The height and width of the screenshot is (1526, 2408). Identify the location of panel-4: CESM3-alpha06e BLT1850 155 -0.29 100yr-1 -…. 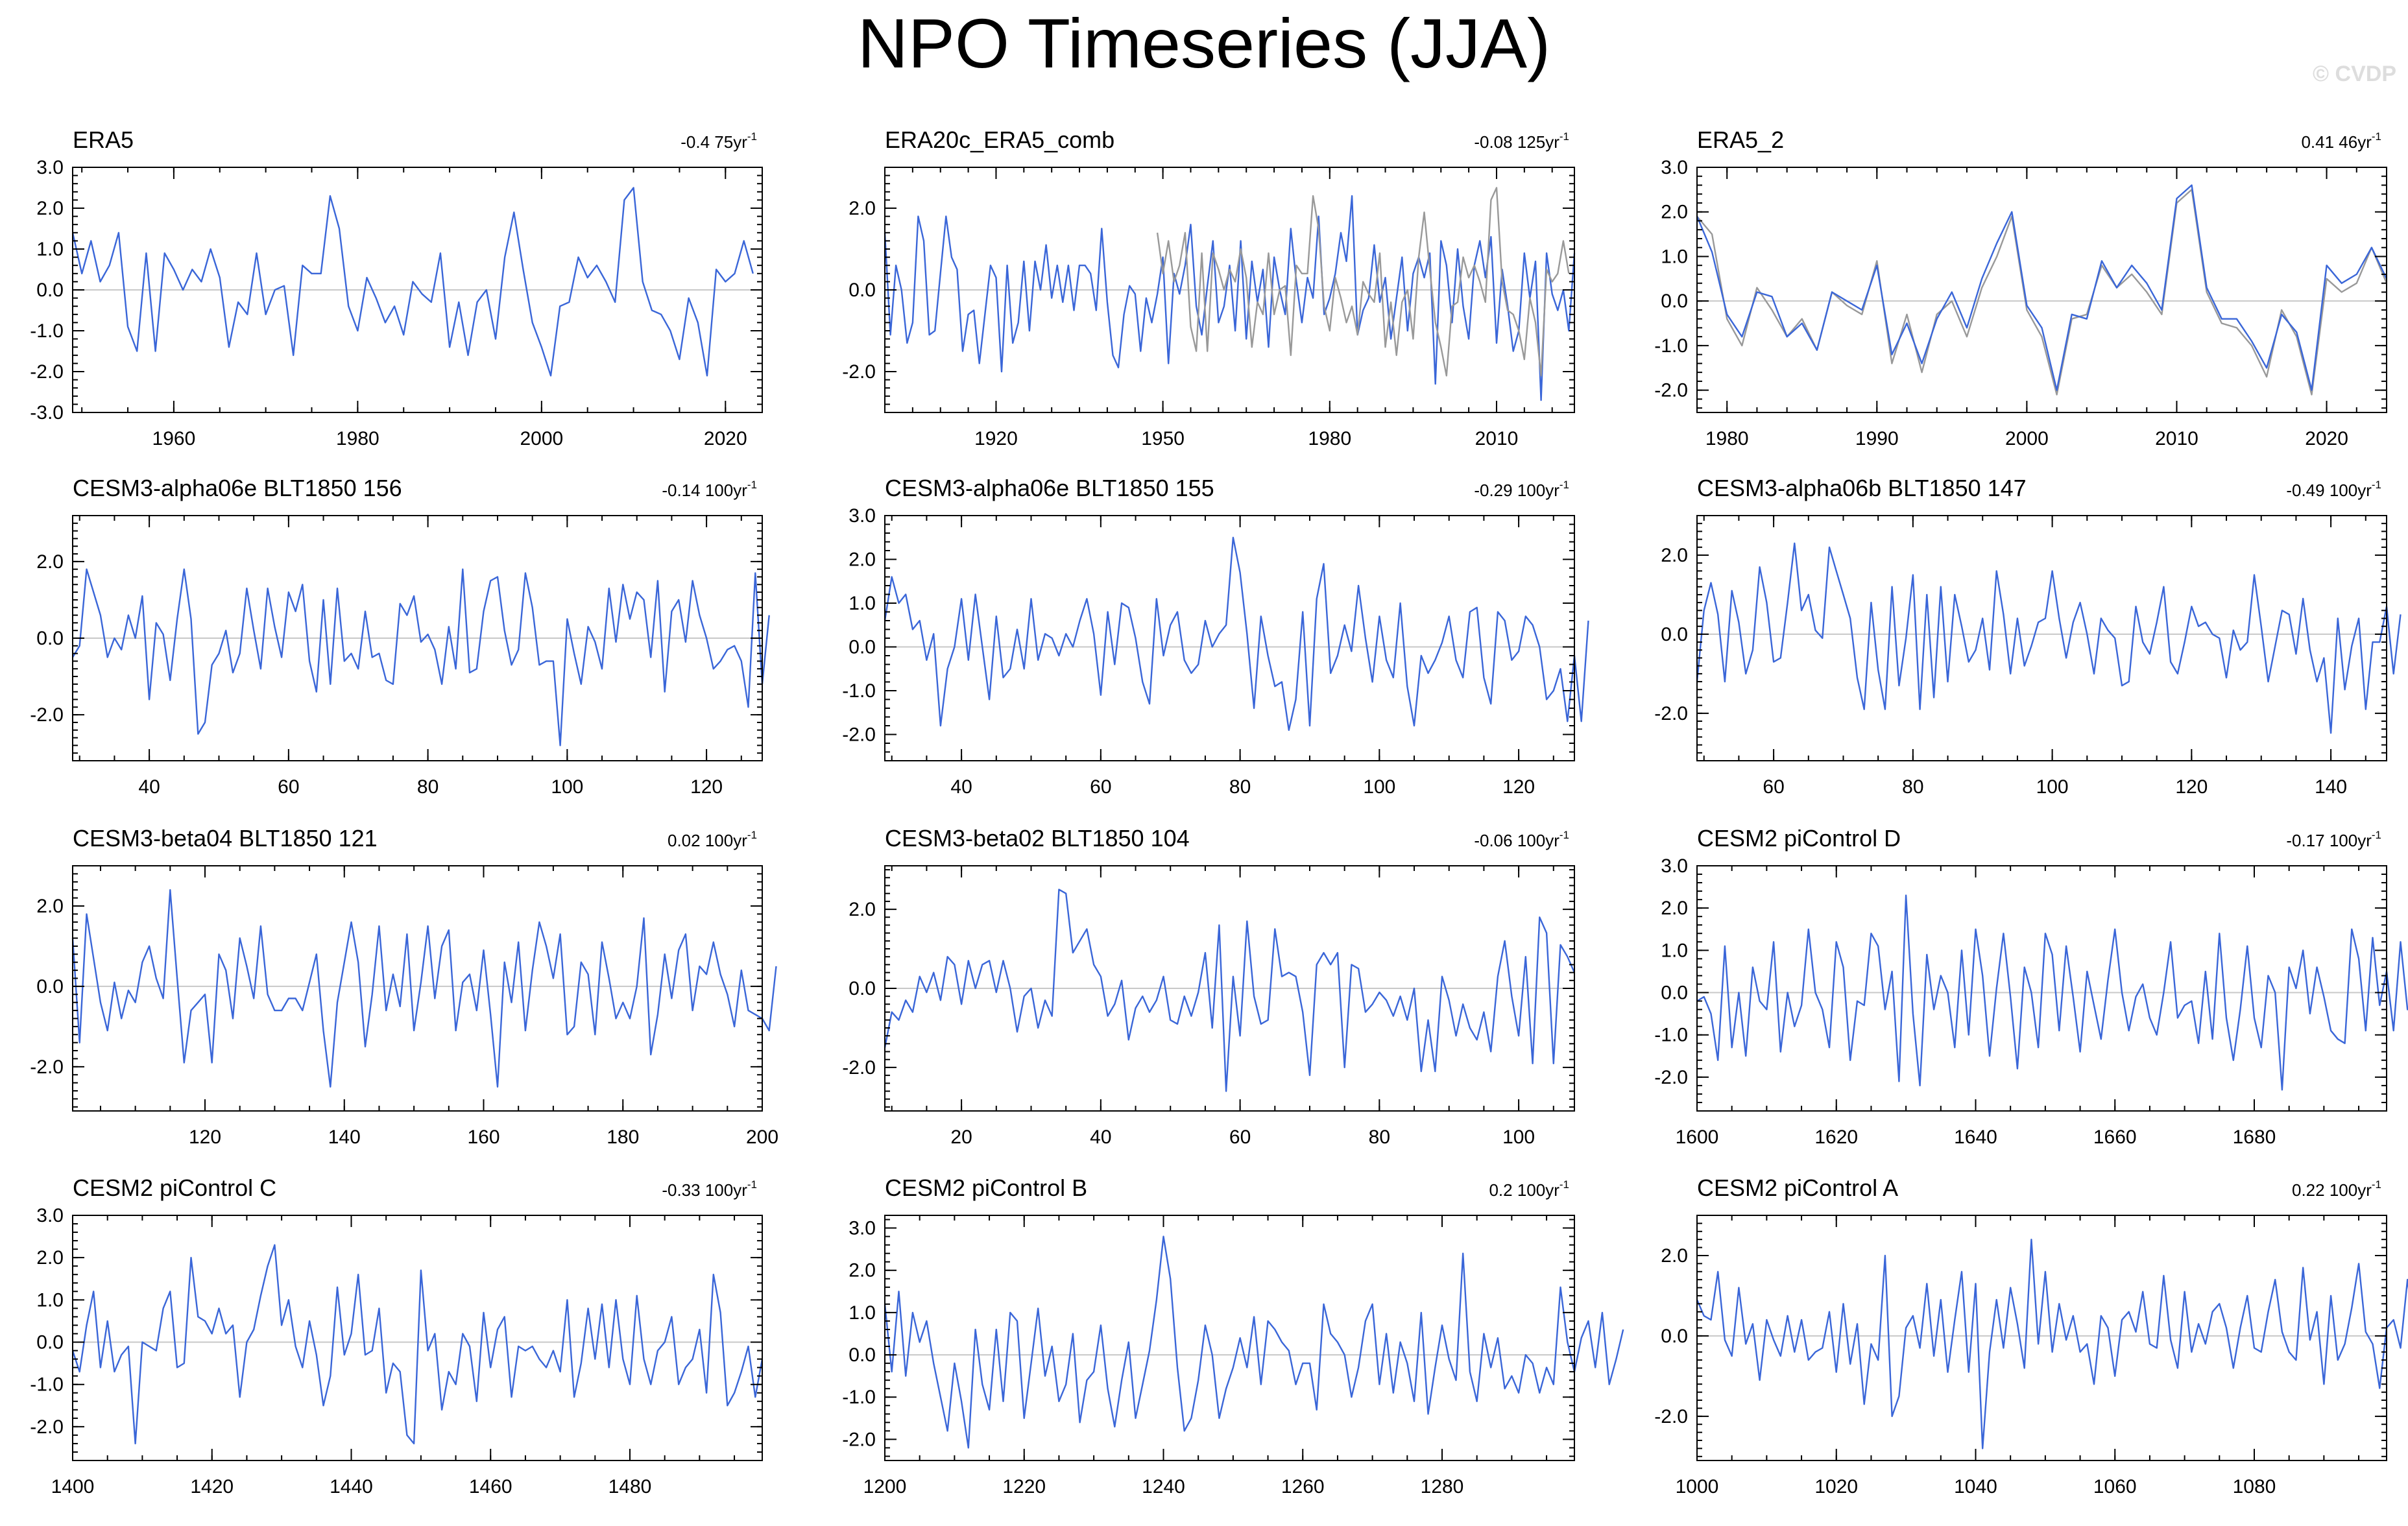
(1215, 636).